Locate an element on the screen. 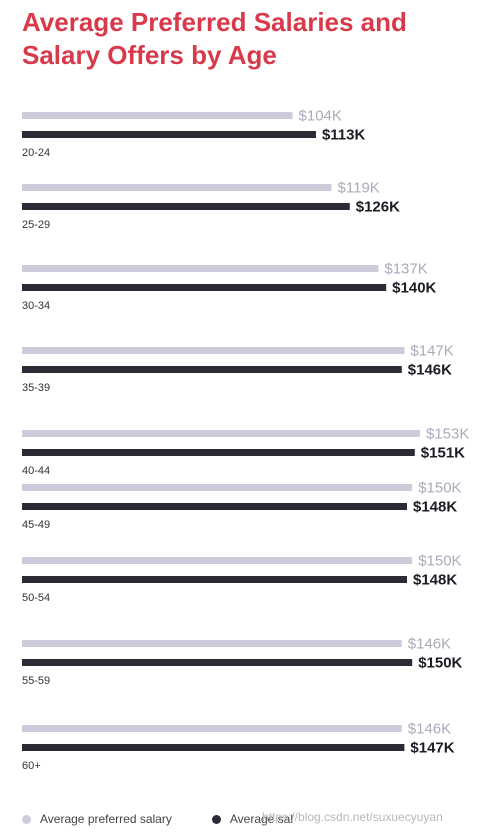 This screenshot has width=504, height=838. offer-bar-60+ is located at coordinates (213, 747).